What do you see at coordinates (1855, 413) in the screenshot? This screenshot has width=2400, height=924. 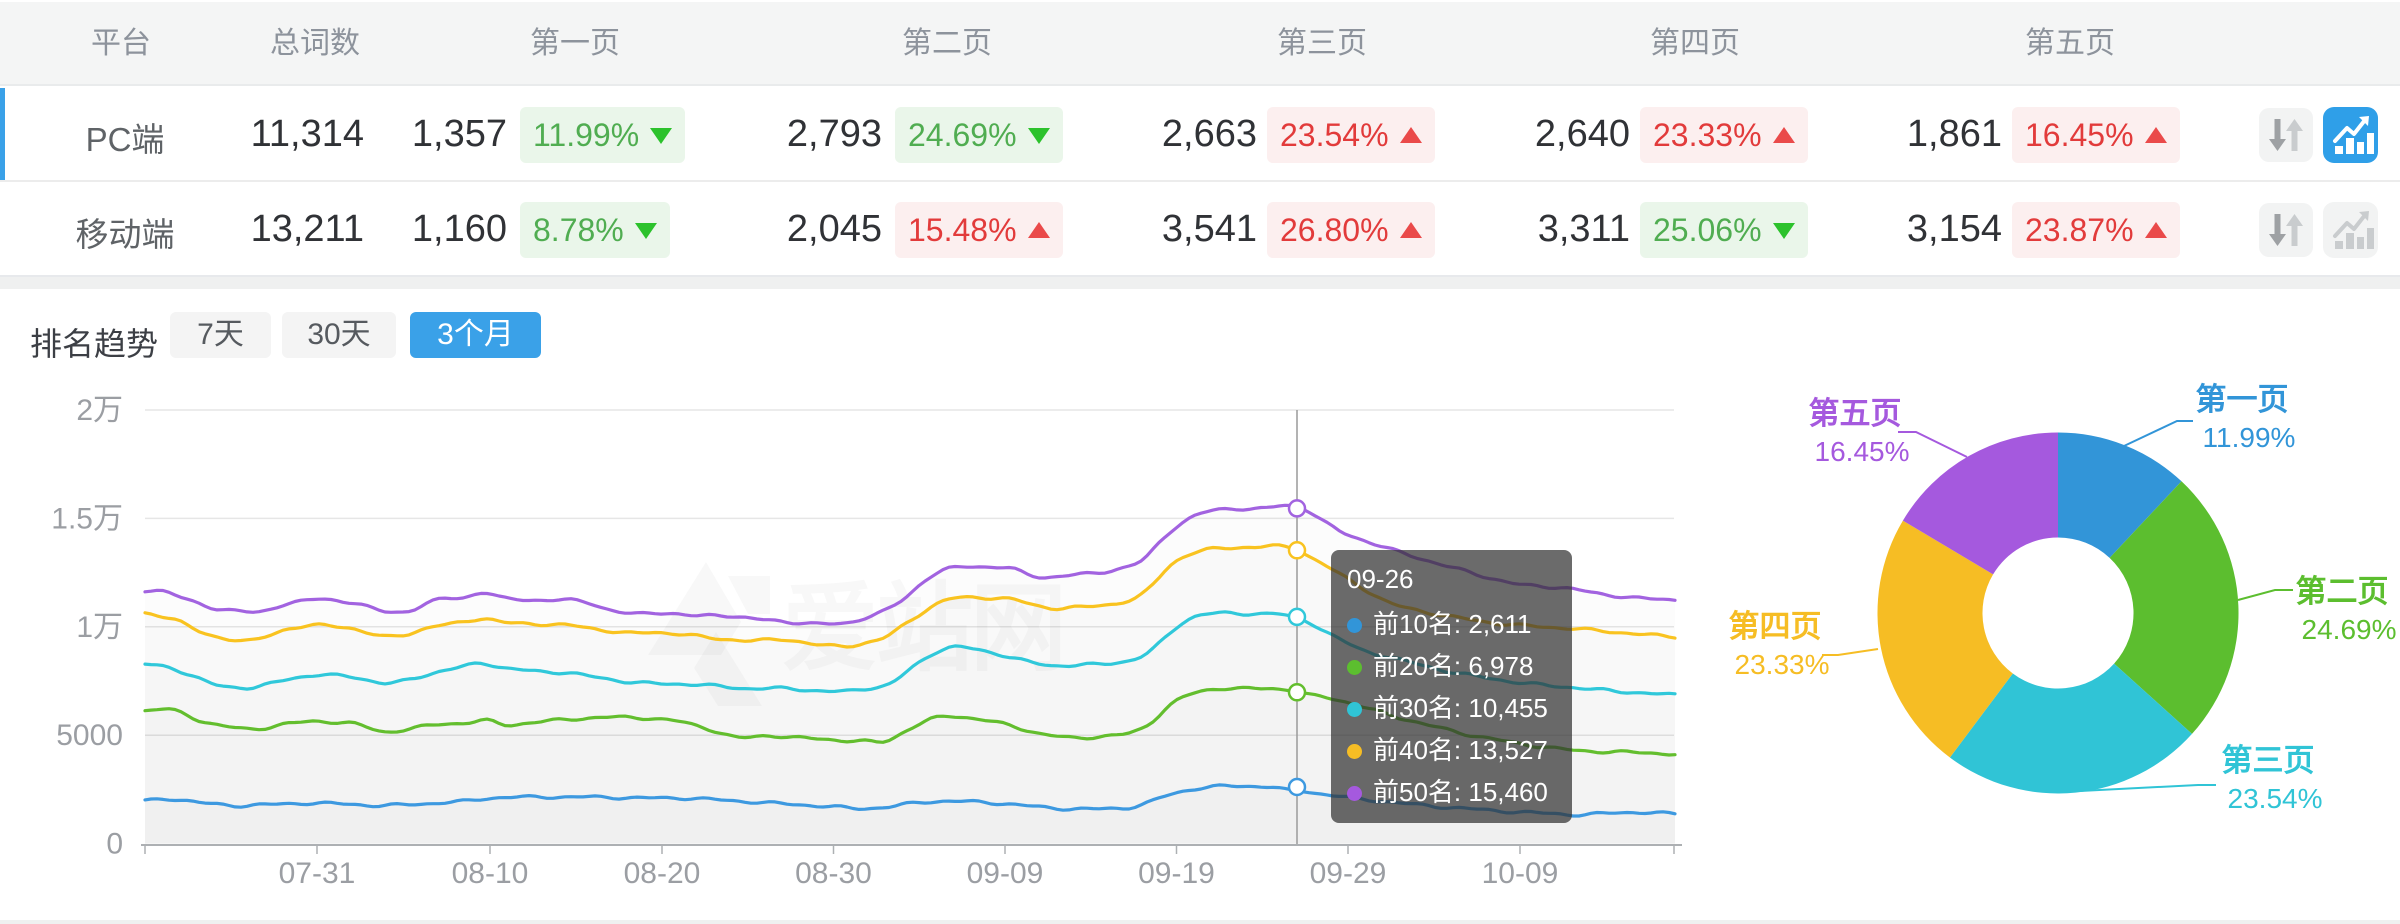 I see `svg-text: 第五页` at bounding box center [1855, 413].